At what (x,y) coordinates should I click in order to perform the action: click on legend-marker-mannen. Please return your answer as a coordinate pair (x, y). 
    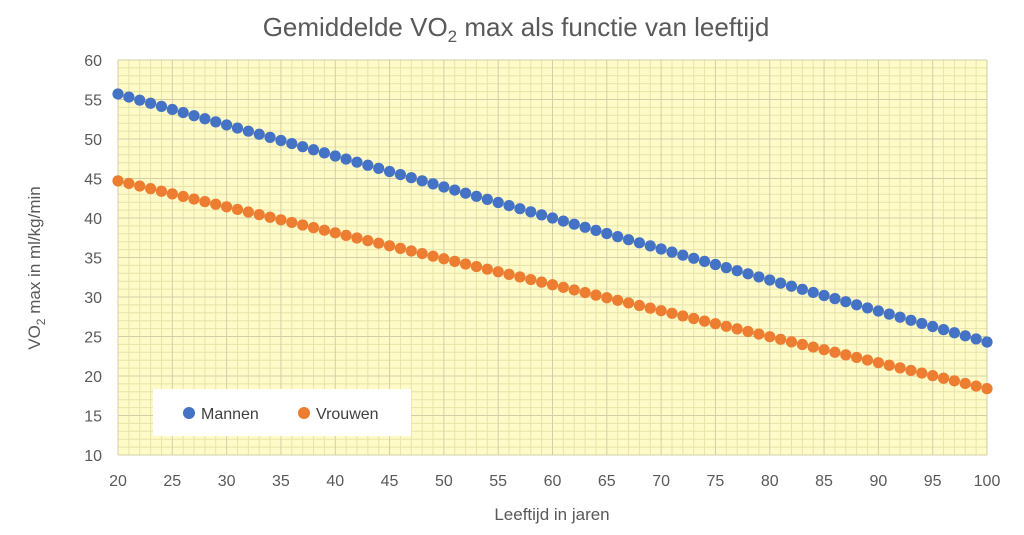
    Looking at the image, I should click on (189, 413).